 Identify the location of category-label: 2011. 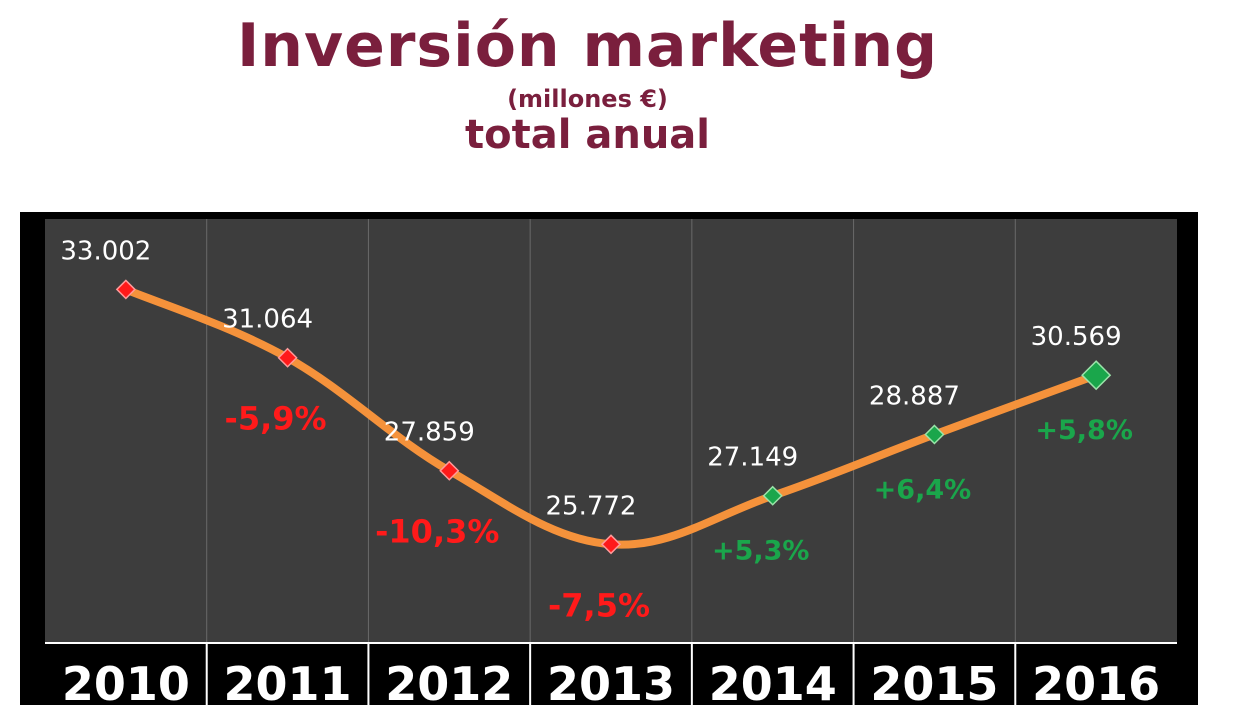
(288, 681).